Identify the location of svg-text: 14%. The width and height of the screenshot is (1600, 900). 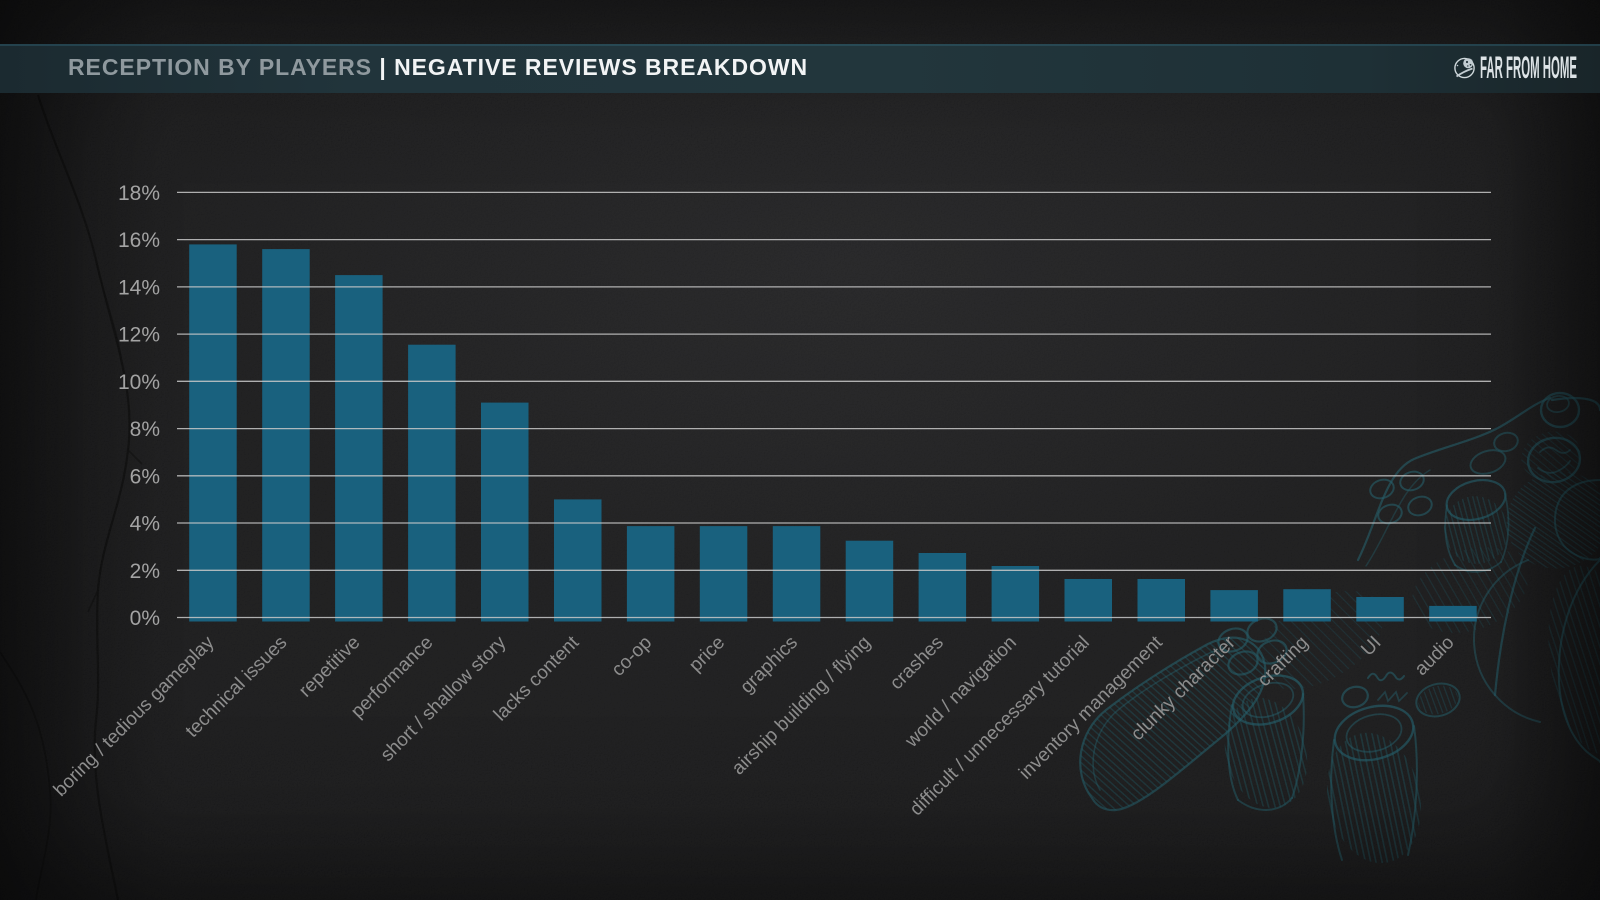
(139, 287).